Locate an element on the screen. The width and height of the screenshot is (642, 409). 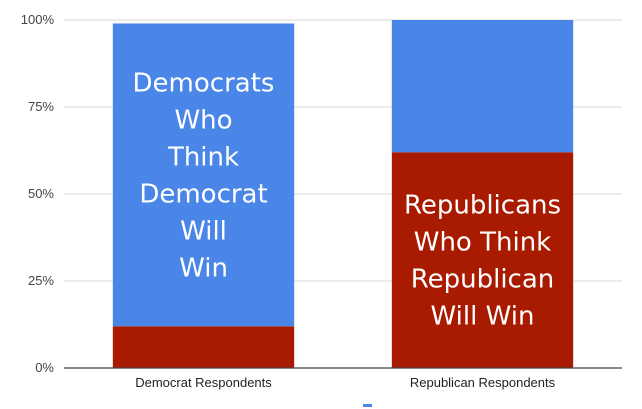
annotation-line: Will is located at coordinates (203, 231).